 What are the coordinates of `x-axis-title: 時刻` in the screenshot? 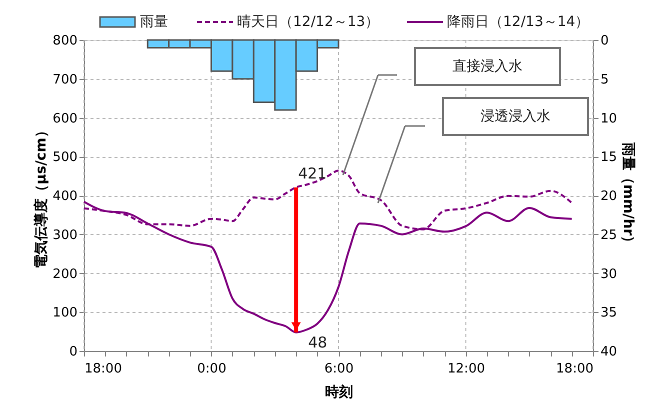 It's located at (339, 392).